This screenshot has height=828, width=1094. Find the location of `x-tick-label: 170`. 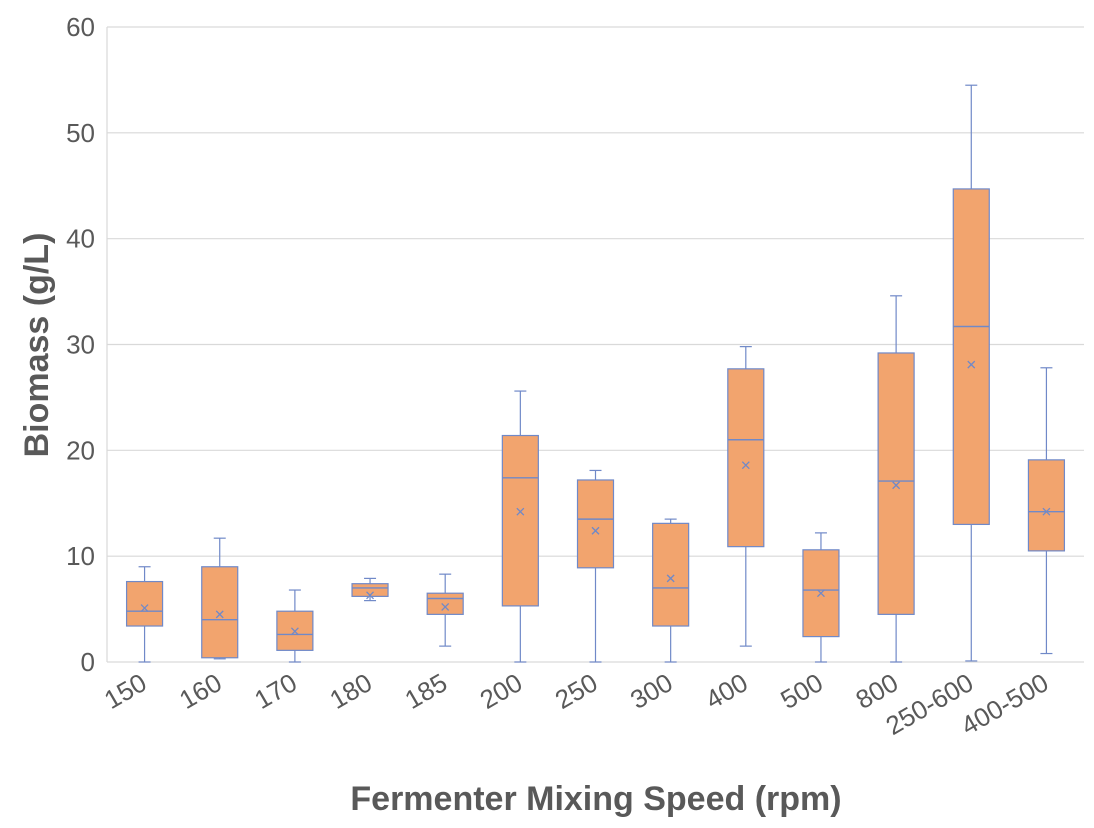

x-tick-label: 170 is located at coordinates (275, 691).